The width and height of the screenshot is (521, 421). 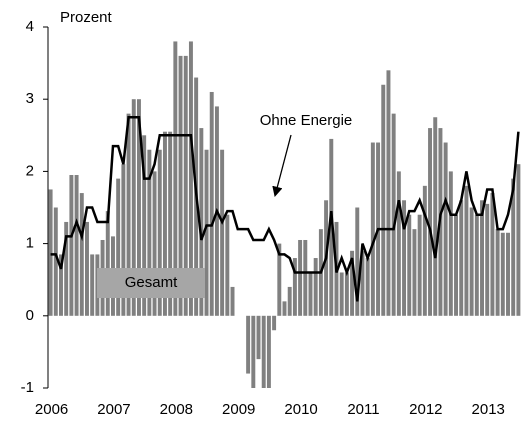 I want to click on legend-box, so click(x=151, y=283).